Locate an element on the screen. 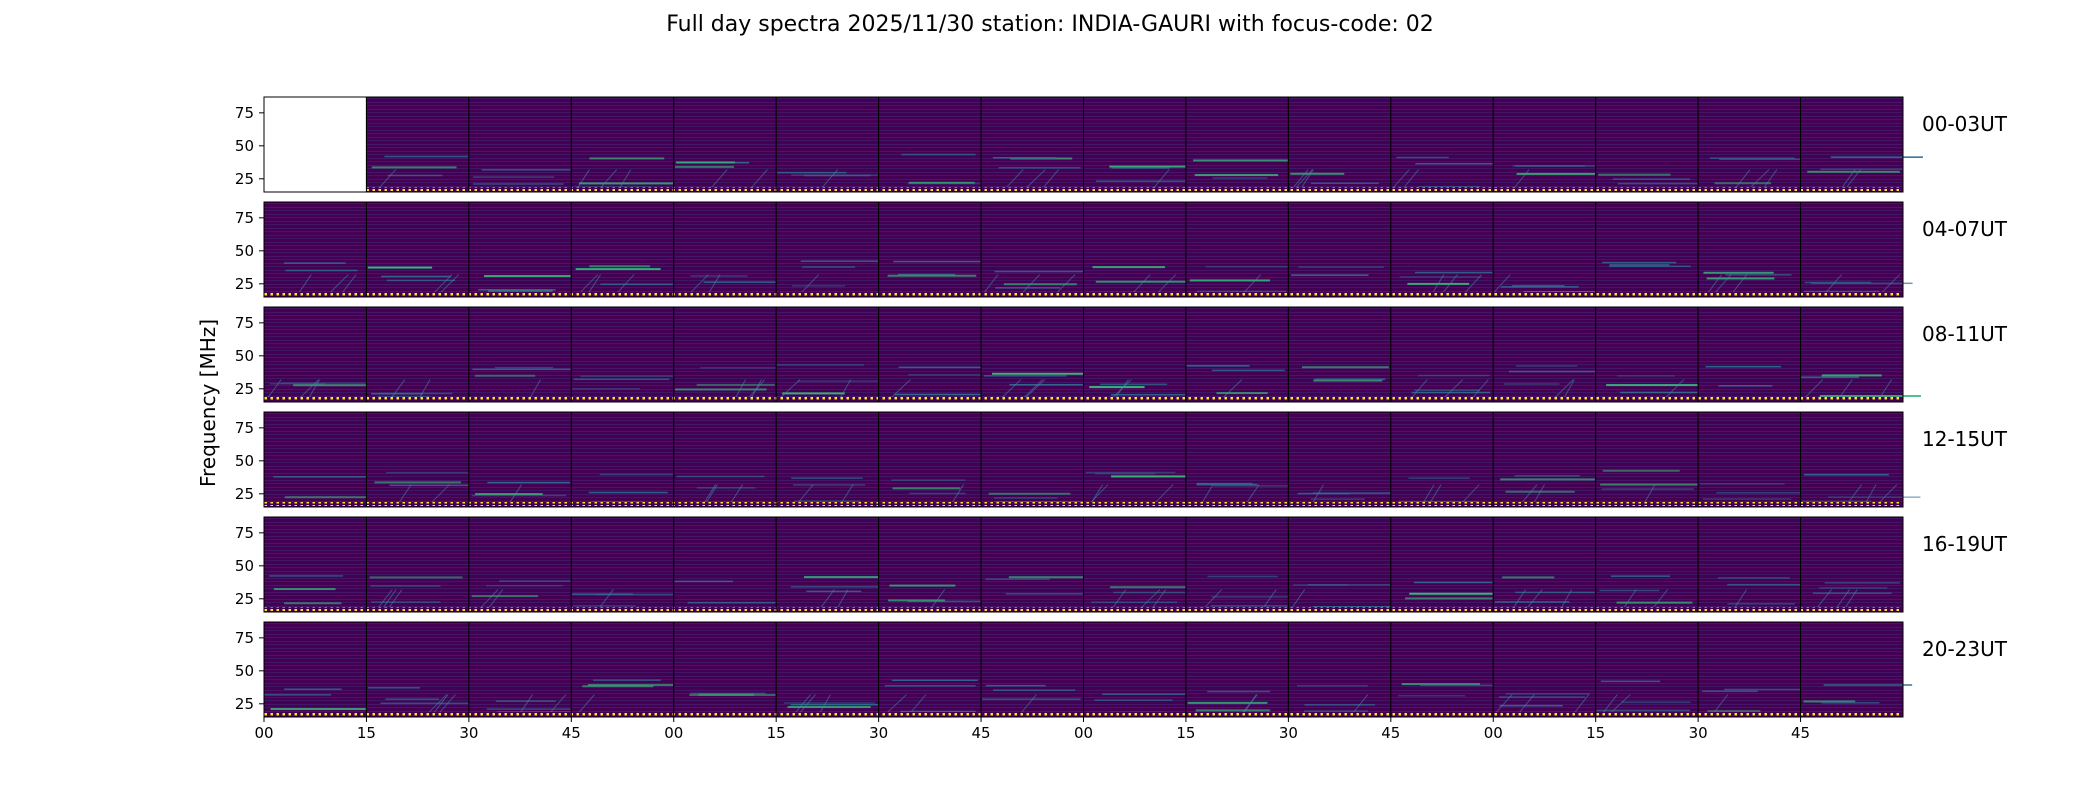 The image size is (2100, 800). spectra-row: 75 50 25 12-15UT is located at coordinates (1121, 459).